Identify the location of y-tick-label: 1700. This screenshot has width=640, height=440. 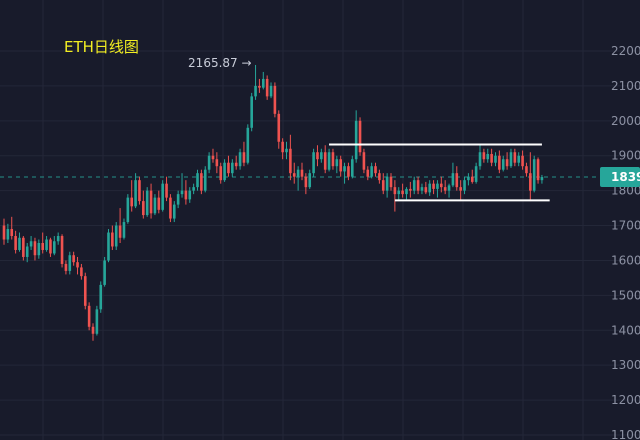
(625, 226).